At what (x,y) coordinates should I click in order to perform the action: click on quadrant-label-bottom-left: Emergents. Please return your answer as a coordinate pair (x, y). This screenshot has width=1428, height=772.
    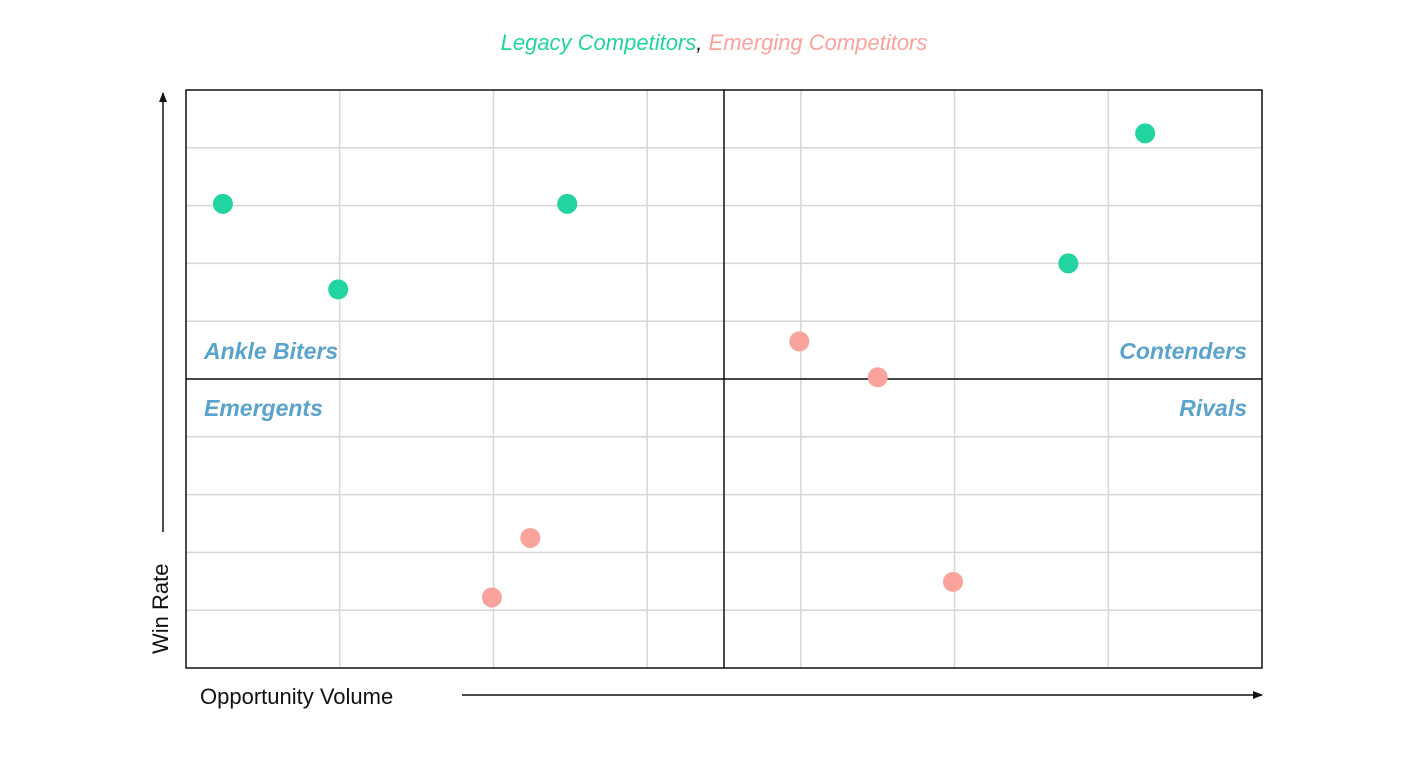
    Looking at the image, I should click on (263, 408).